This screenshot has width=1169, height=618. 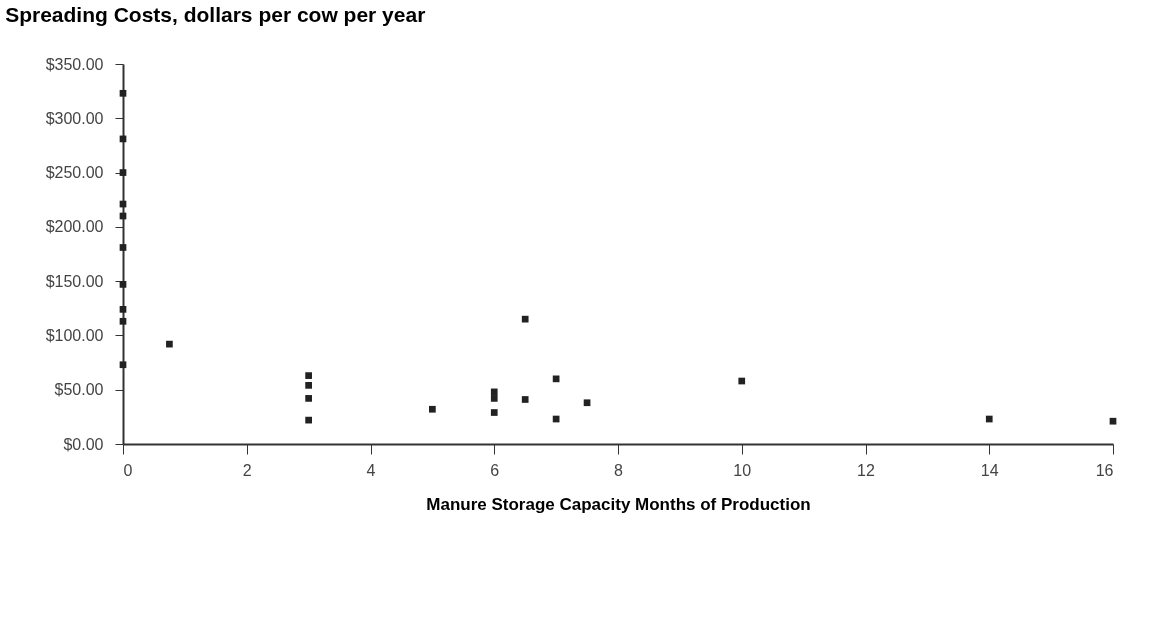 What do you see at coordinates (74, 335) in the screenshot?
I see `y-tick-label: $100.00` at bounding box center [74, 335].